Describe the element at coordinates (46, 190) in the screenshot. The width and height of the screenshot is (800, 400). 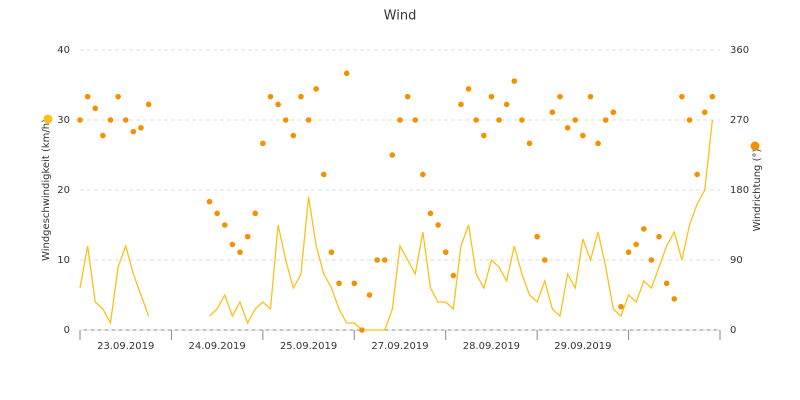
I see `axis-title: Windgeschwindigkeit (km/h)` at that location.